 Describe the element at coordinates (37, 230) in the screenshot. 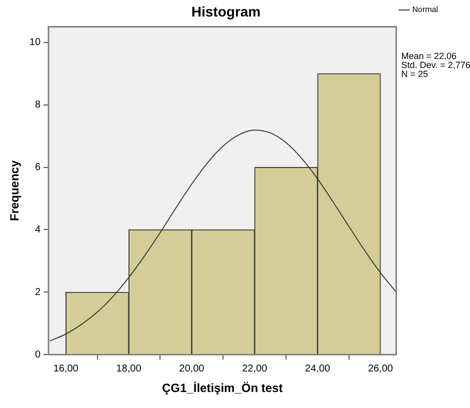

I see `y-tick-label: 4` at that location.